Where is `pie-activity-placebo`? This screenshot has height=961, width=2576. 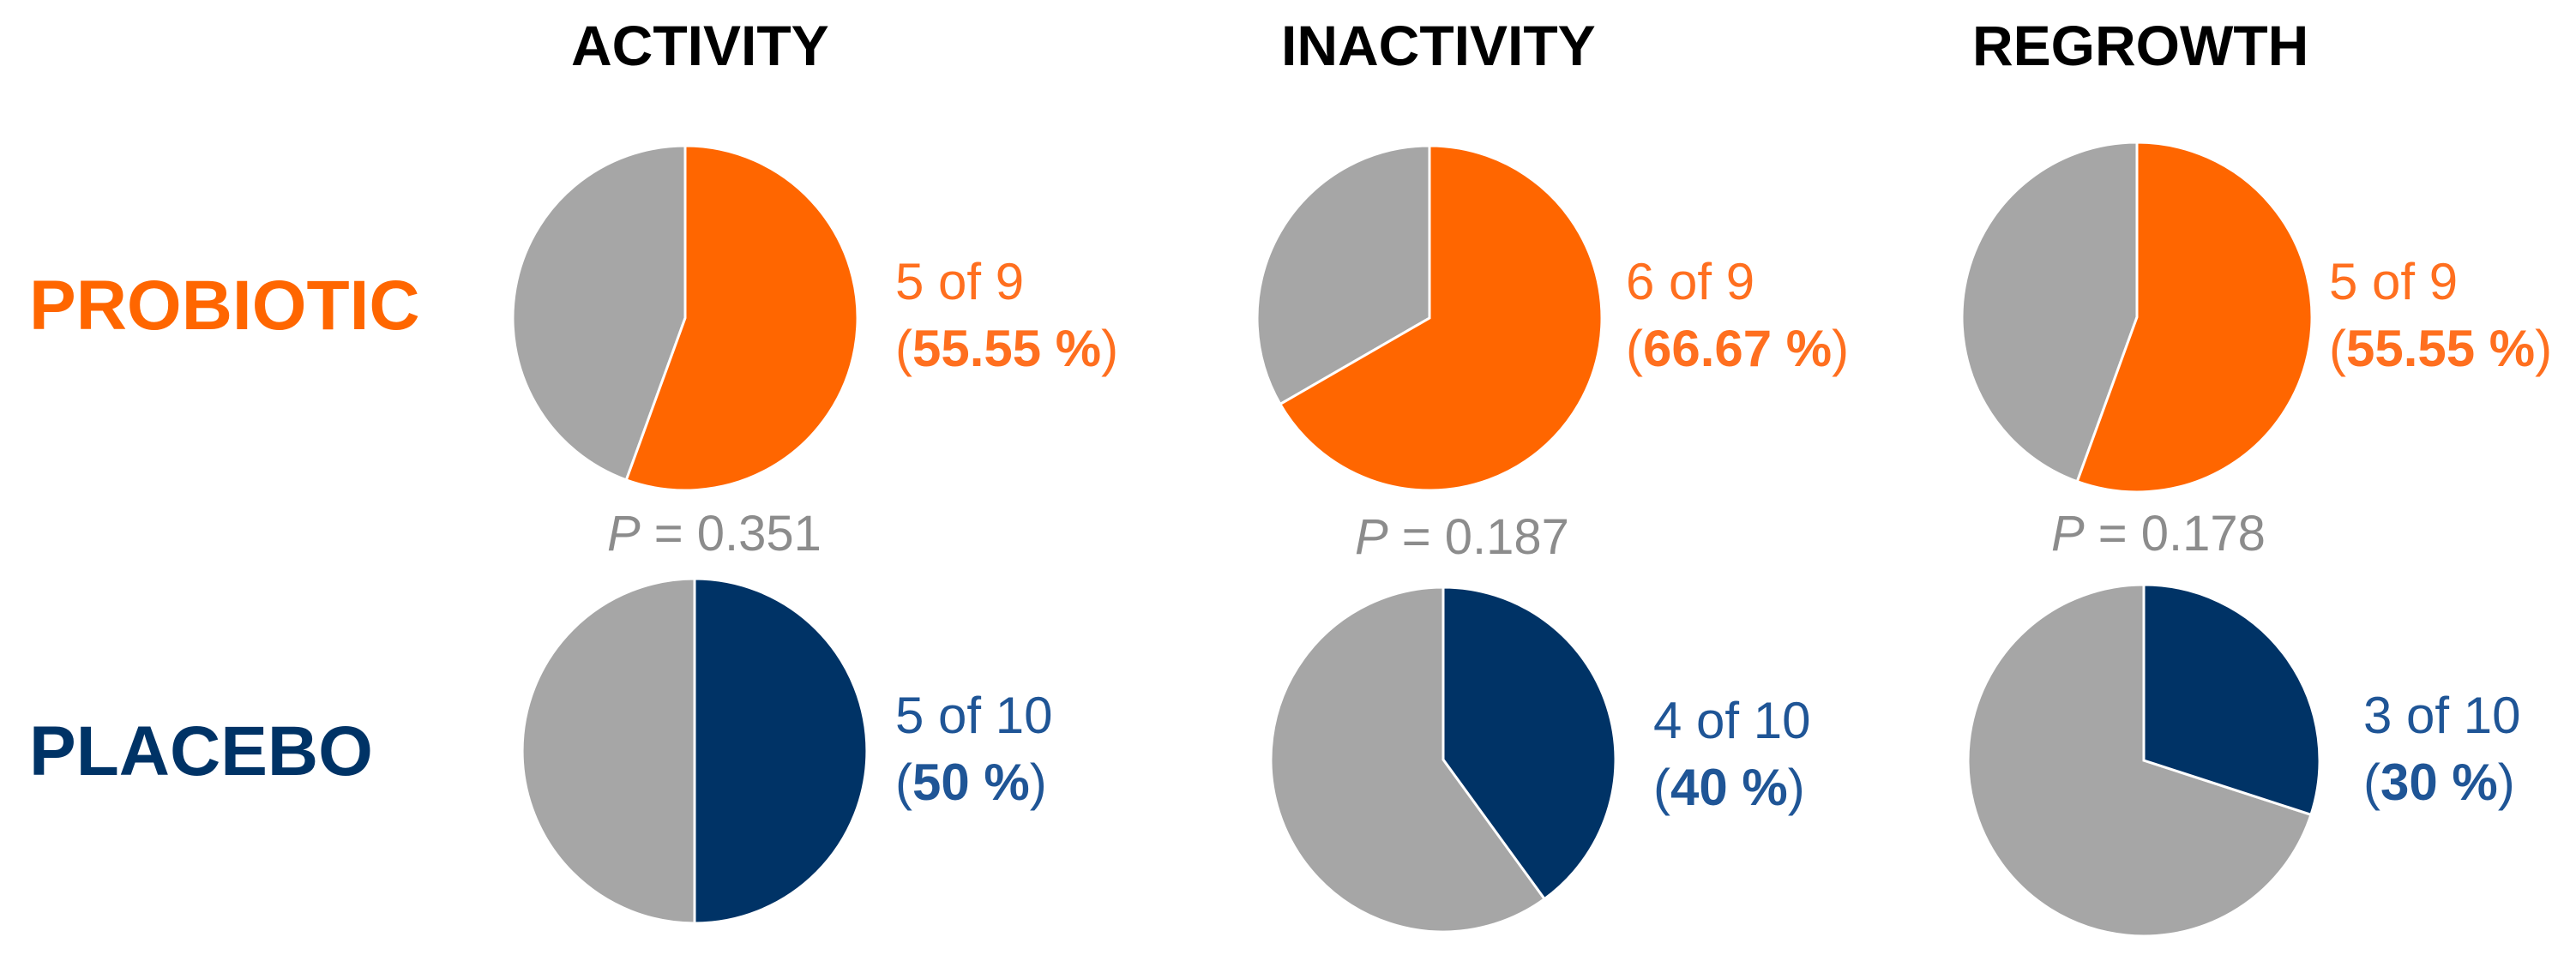 pie-activity-placebo is located at coordinates (695, 751).